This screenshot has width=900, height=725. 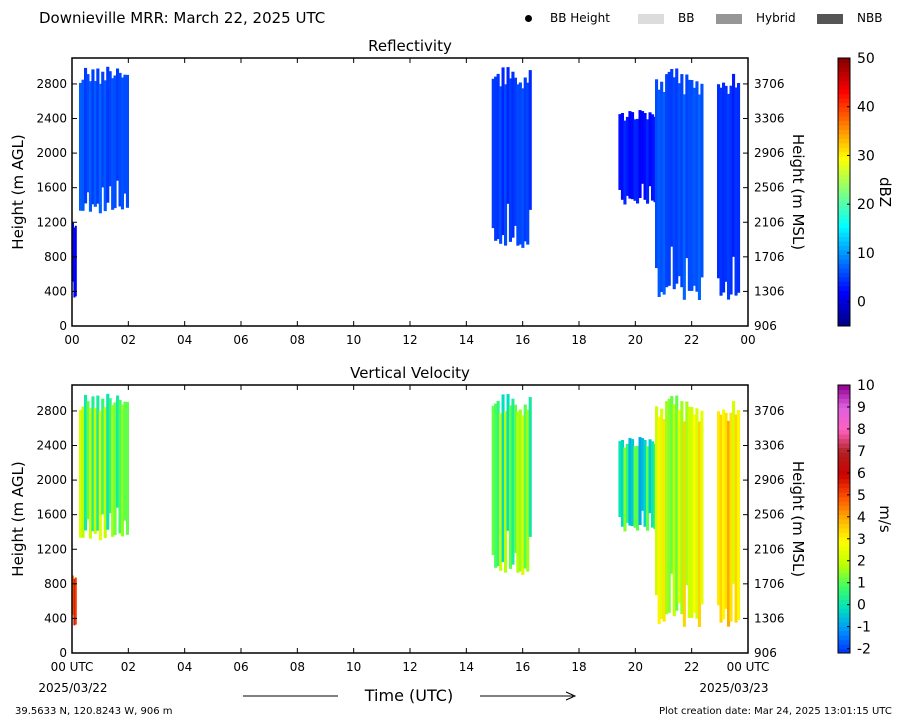 I want to click on colorbar-tick-label: 5, so click(x=861, y=496).